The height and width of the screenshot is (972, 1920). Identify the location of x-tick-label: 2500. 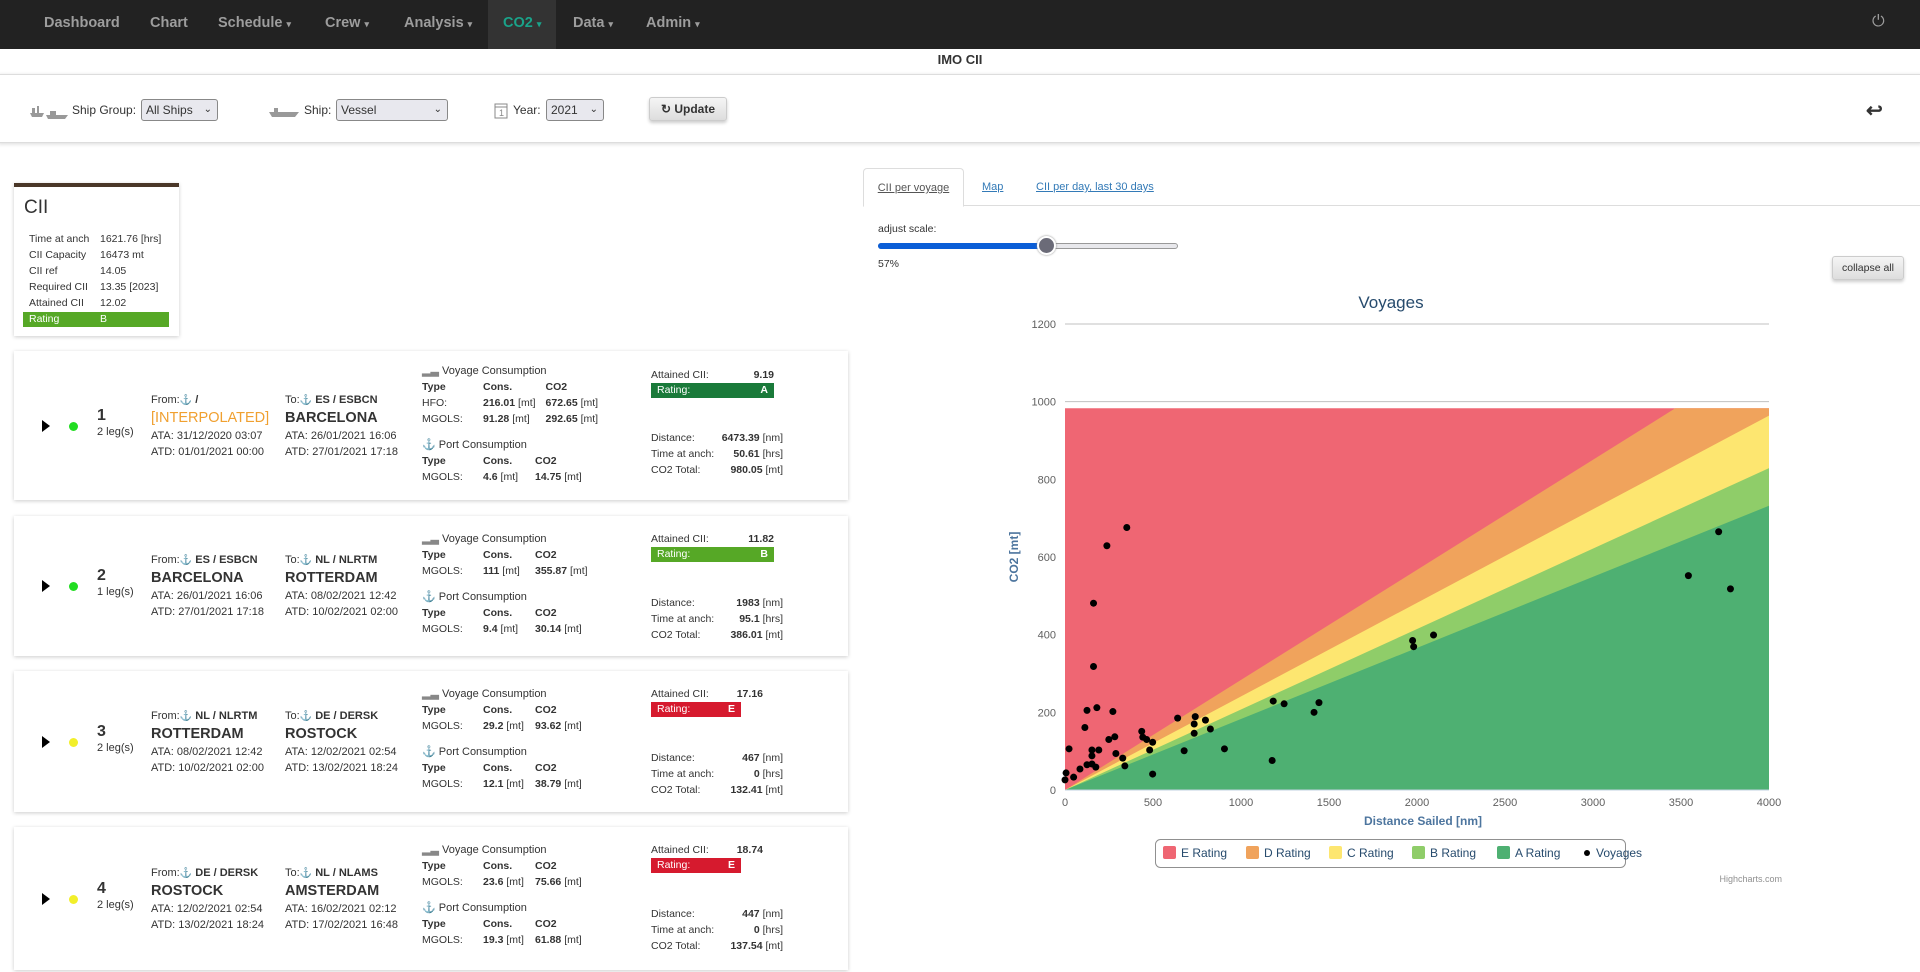
(1505, 803).